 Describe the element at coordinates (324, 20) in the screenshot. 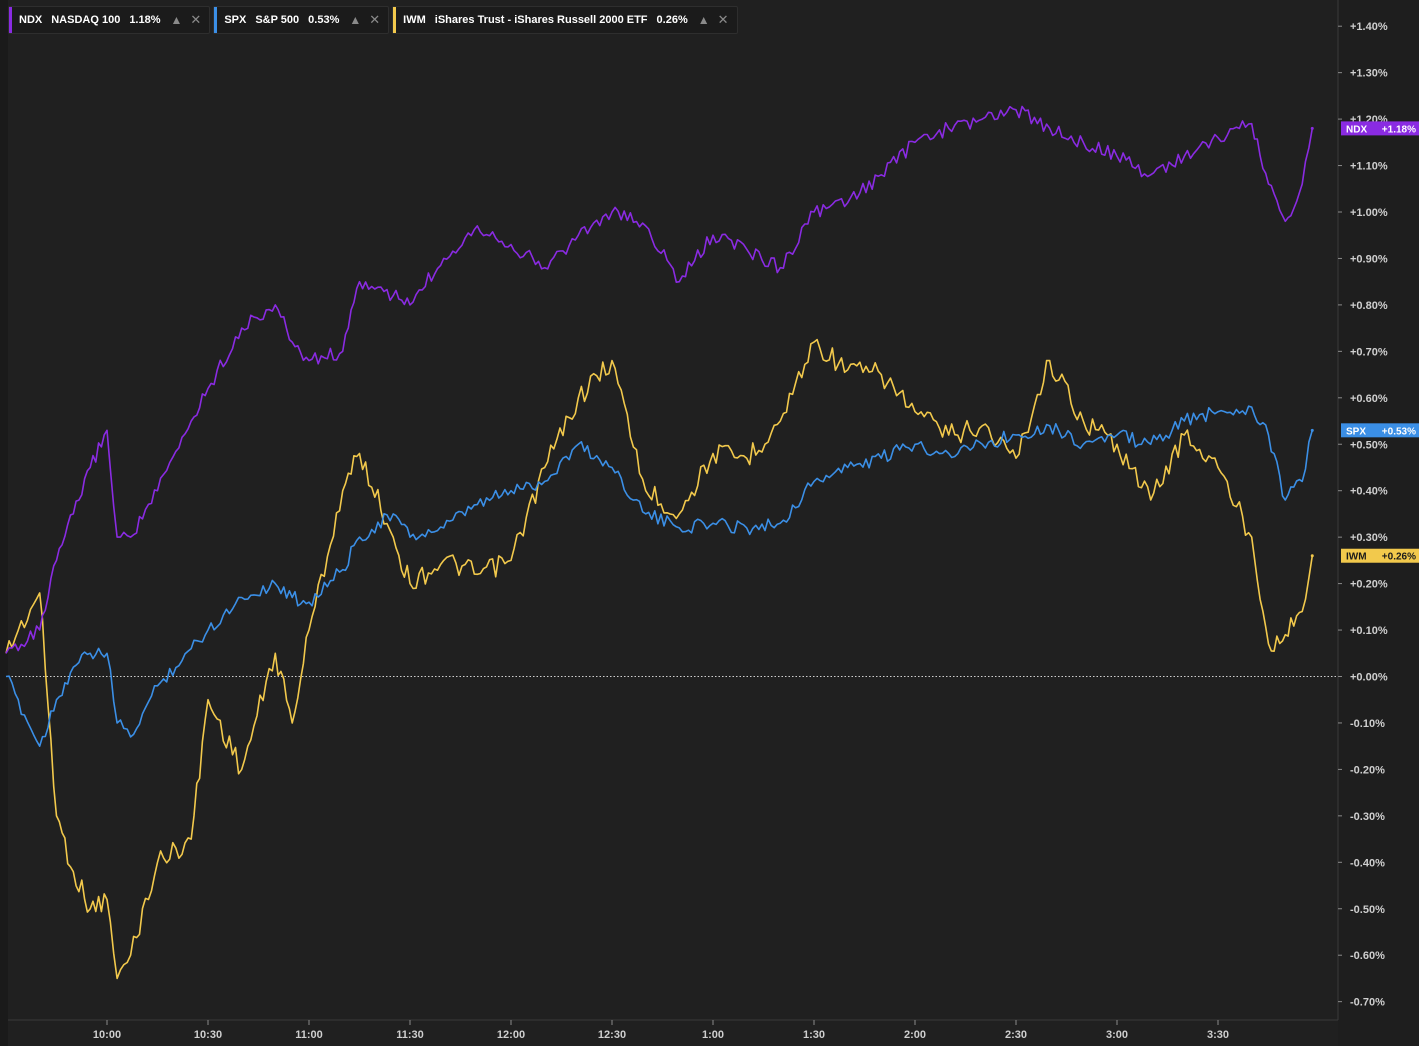

I see `legend-change: 0.53%` at that location.